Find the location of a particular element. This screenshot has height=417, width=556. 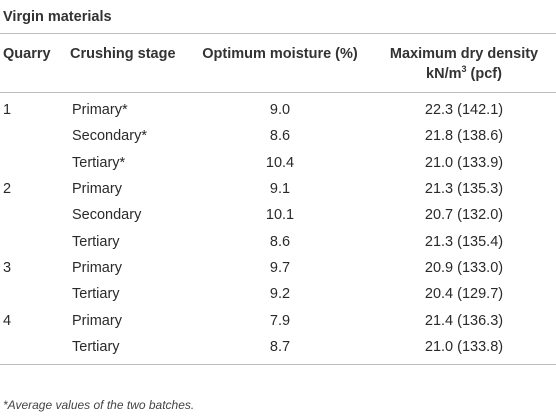

quarry-cell: 3 is located at coordinates (7, 267).